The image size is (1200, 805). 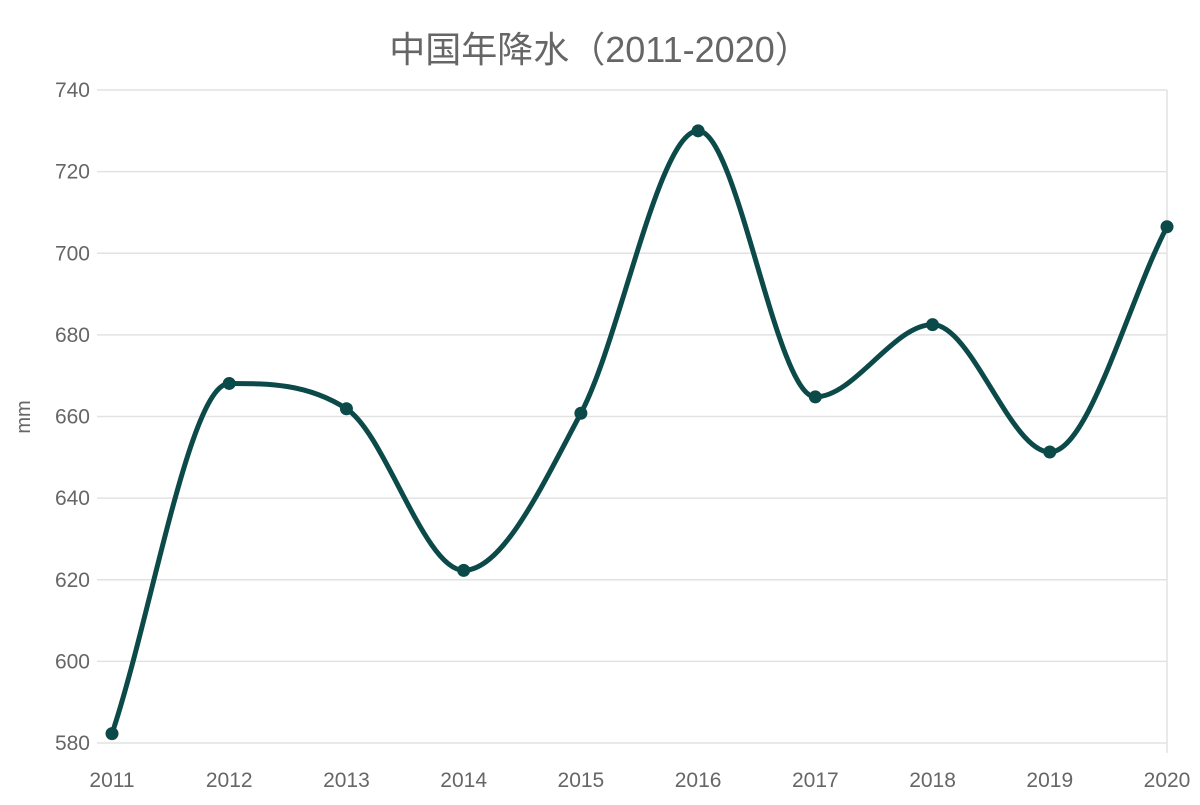 I want to click on x-tick-label: 2013, so click(x=346, y=780).